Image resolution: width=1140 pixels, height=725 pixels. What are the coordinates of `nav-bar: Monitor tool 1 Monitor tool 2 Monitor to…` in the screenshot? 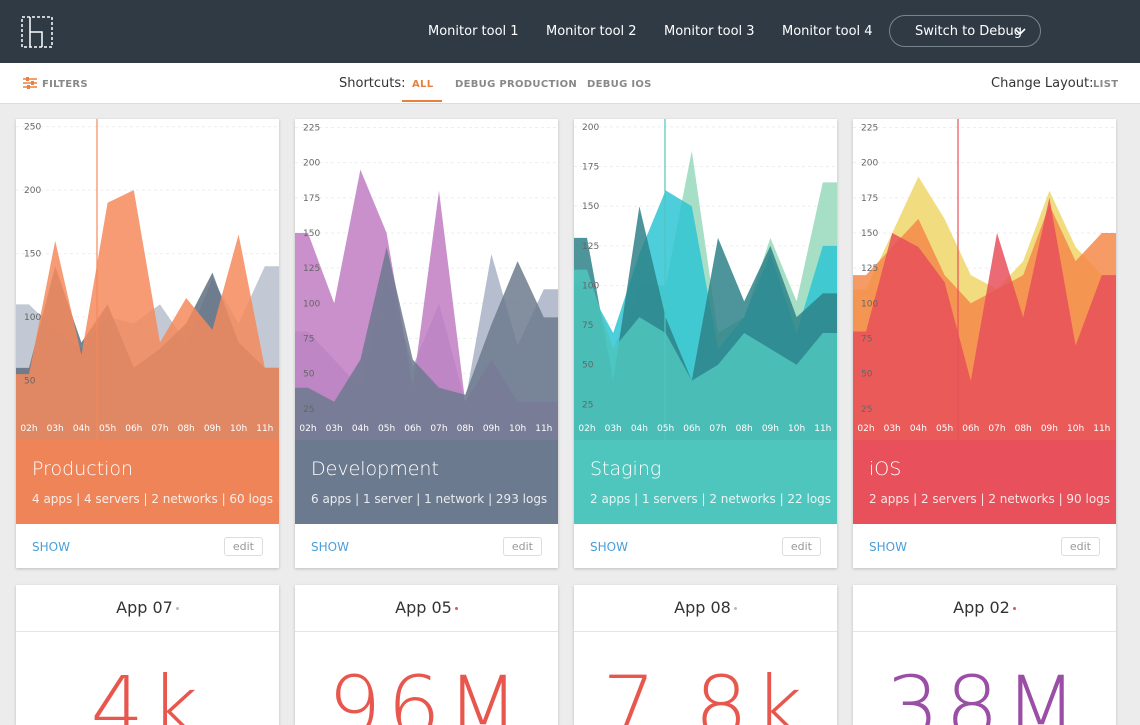 It's located at (570, 31).